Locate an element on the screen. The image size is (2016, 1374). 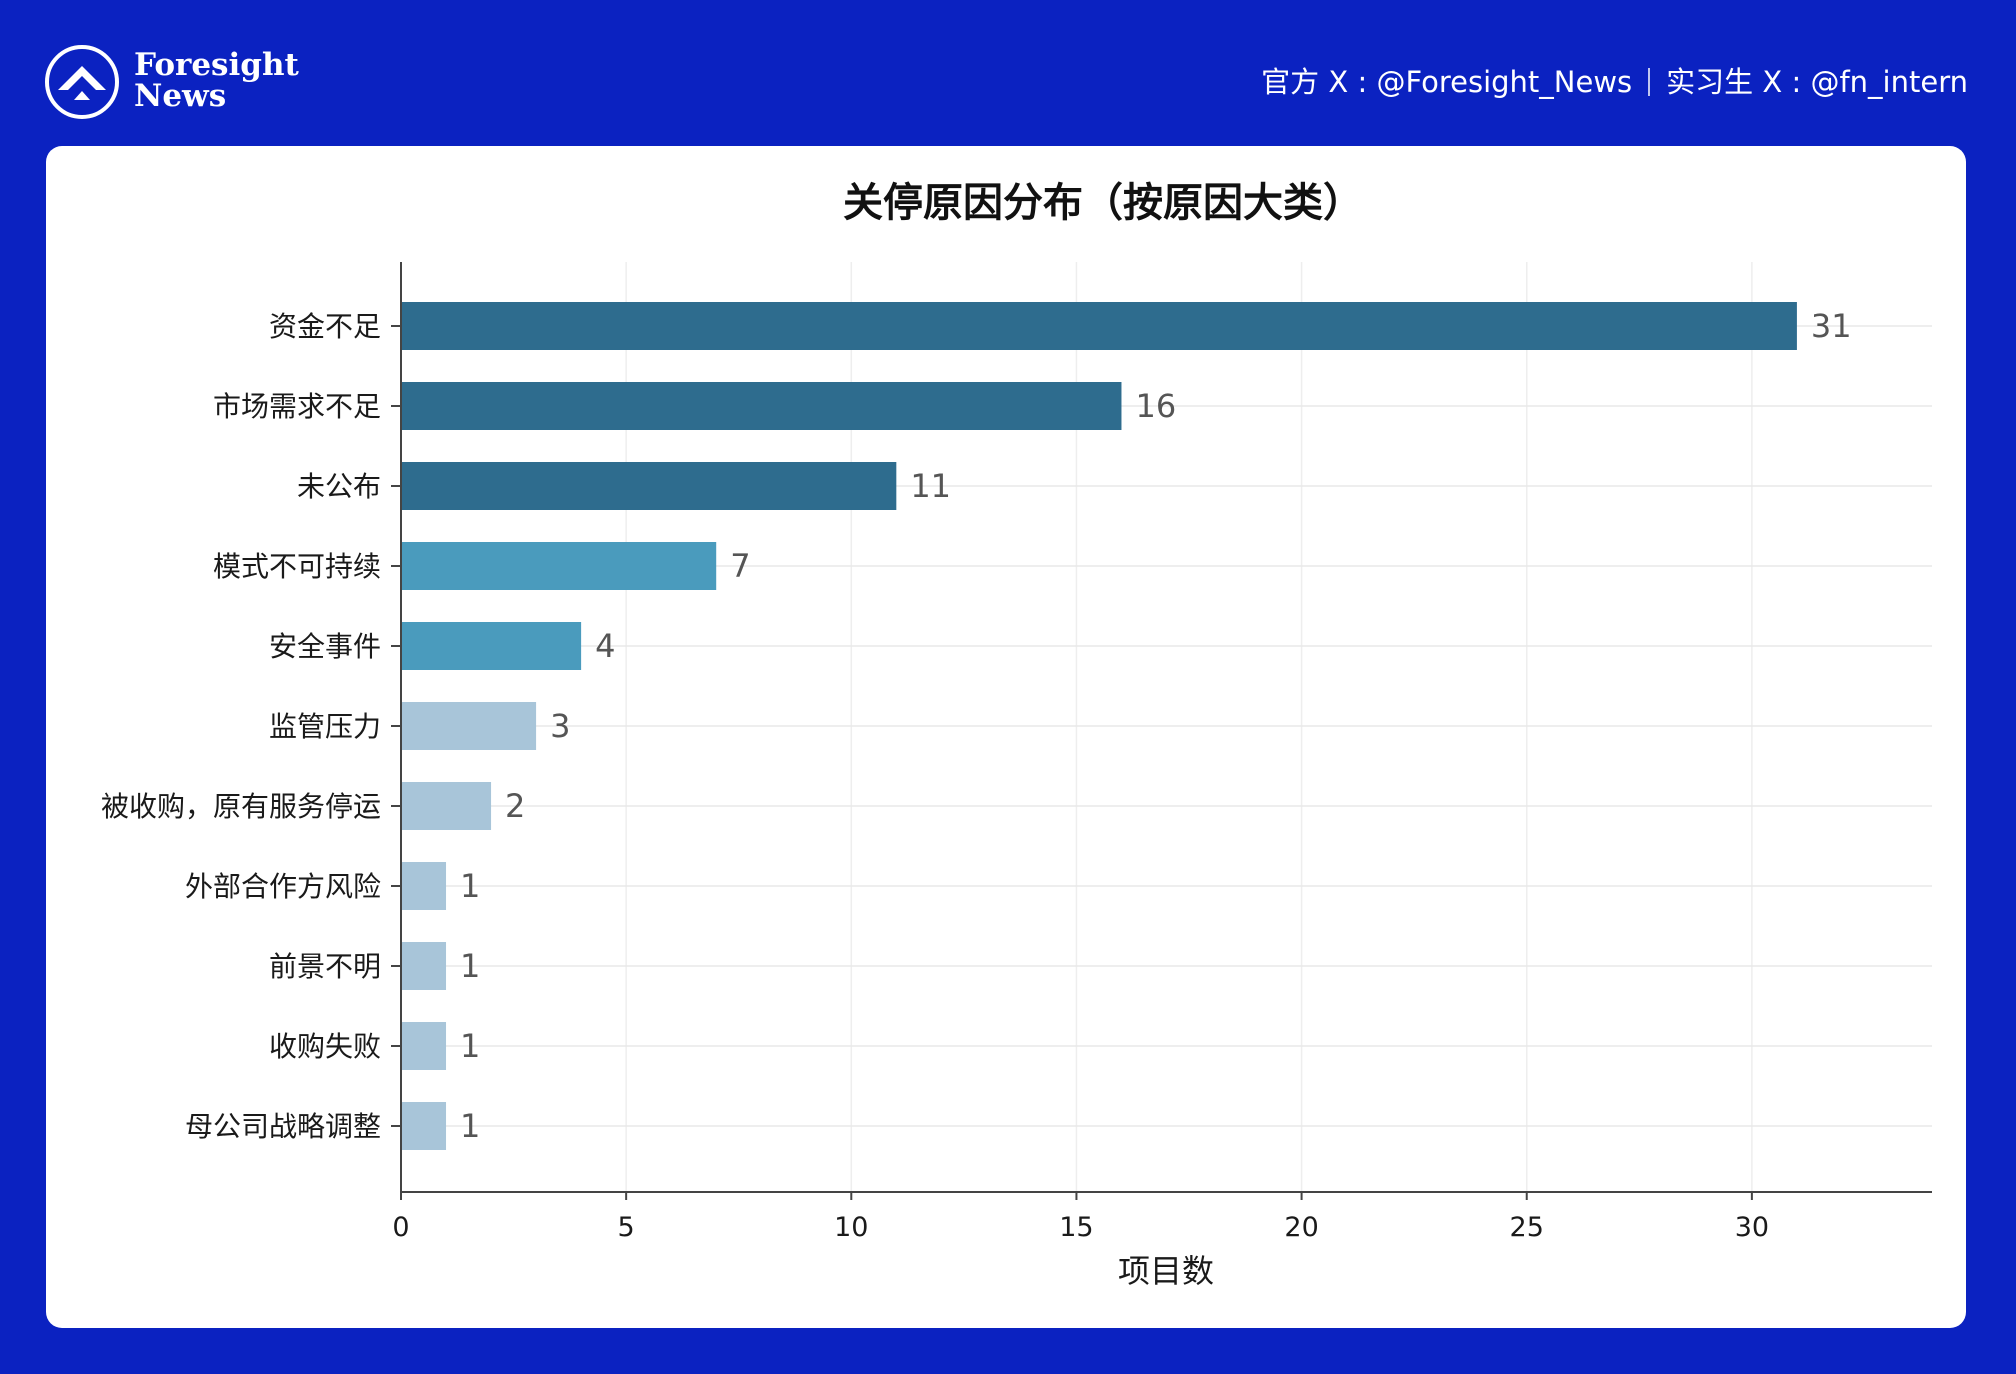
brand-name-line1: Foresight is located at coordinates (216, 65).